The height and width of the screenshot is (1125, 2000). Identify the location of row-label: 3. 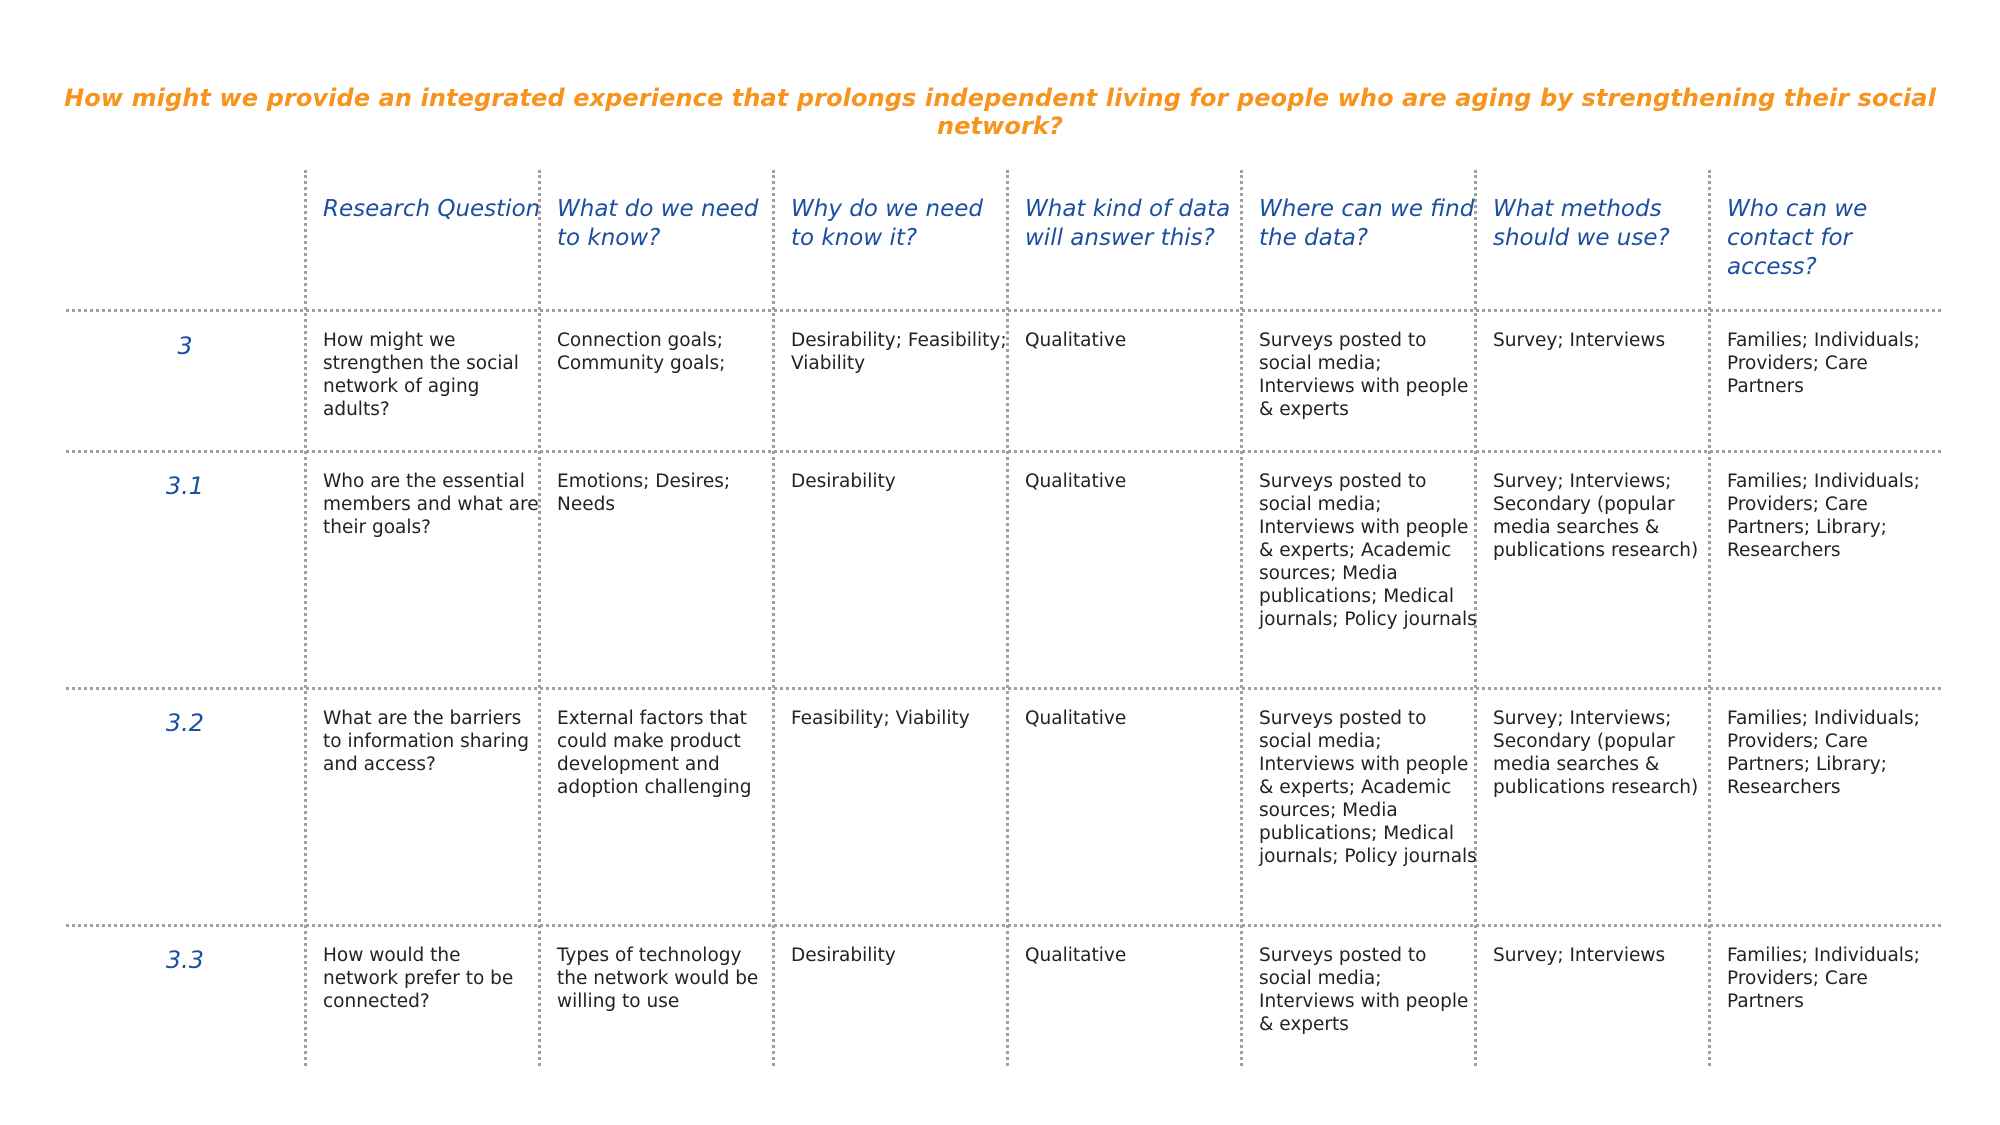
(185, 346).